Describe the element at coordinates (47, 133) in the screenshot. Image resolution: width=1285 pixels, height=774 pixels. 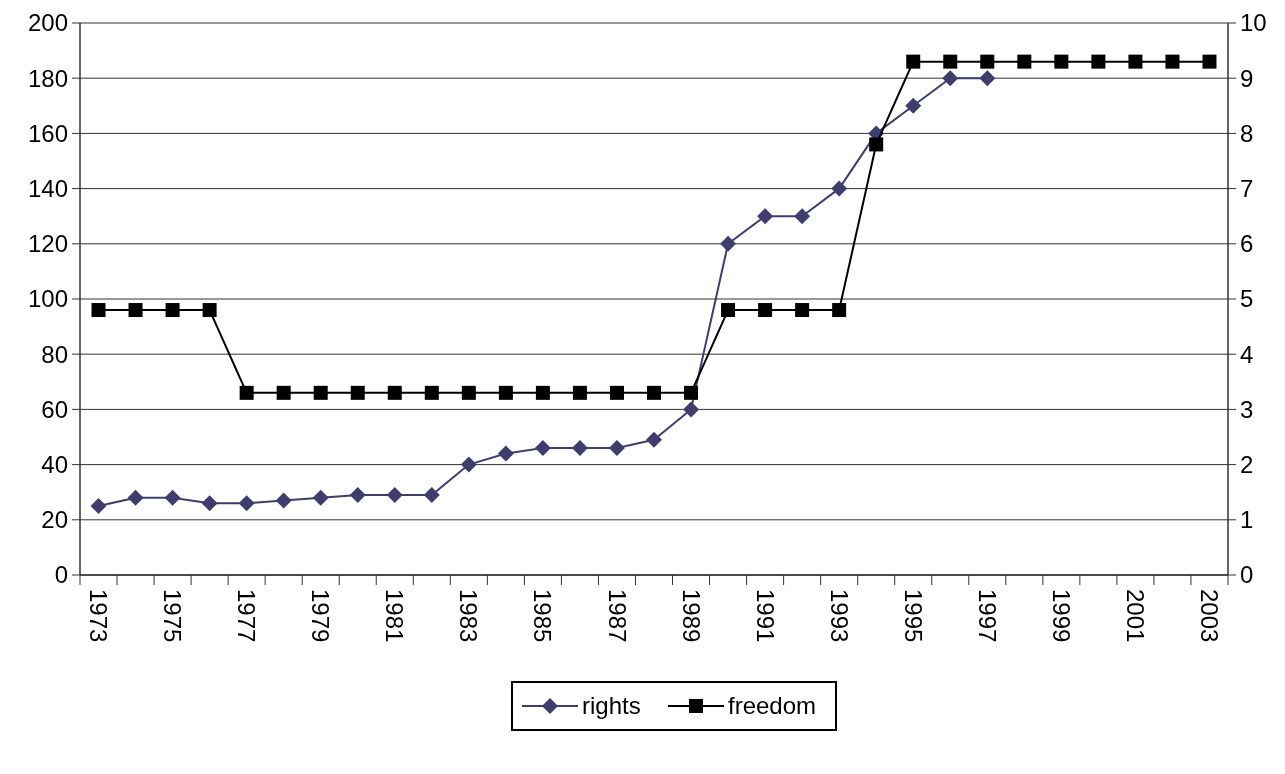
I see `y-tick-label: 160` at that location.